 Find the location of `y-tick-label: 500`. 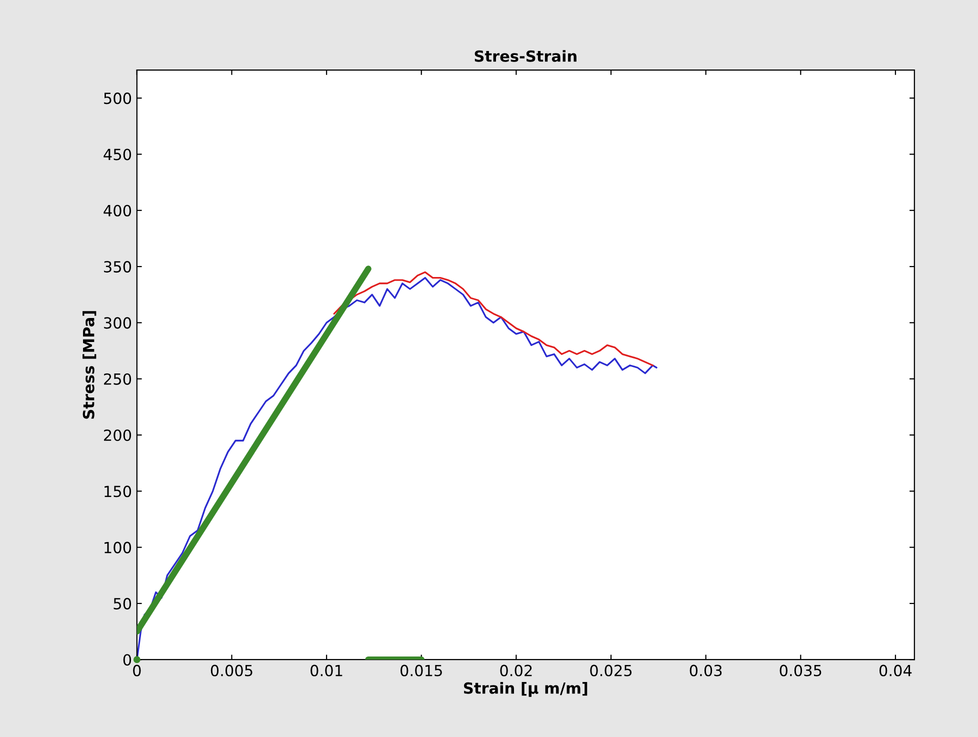

y-tick-label: 500 is located at coordinates (118, 98).